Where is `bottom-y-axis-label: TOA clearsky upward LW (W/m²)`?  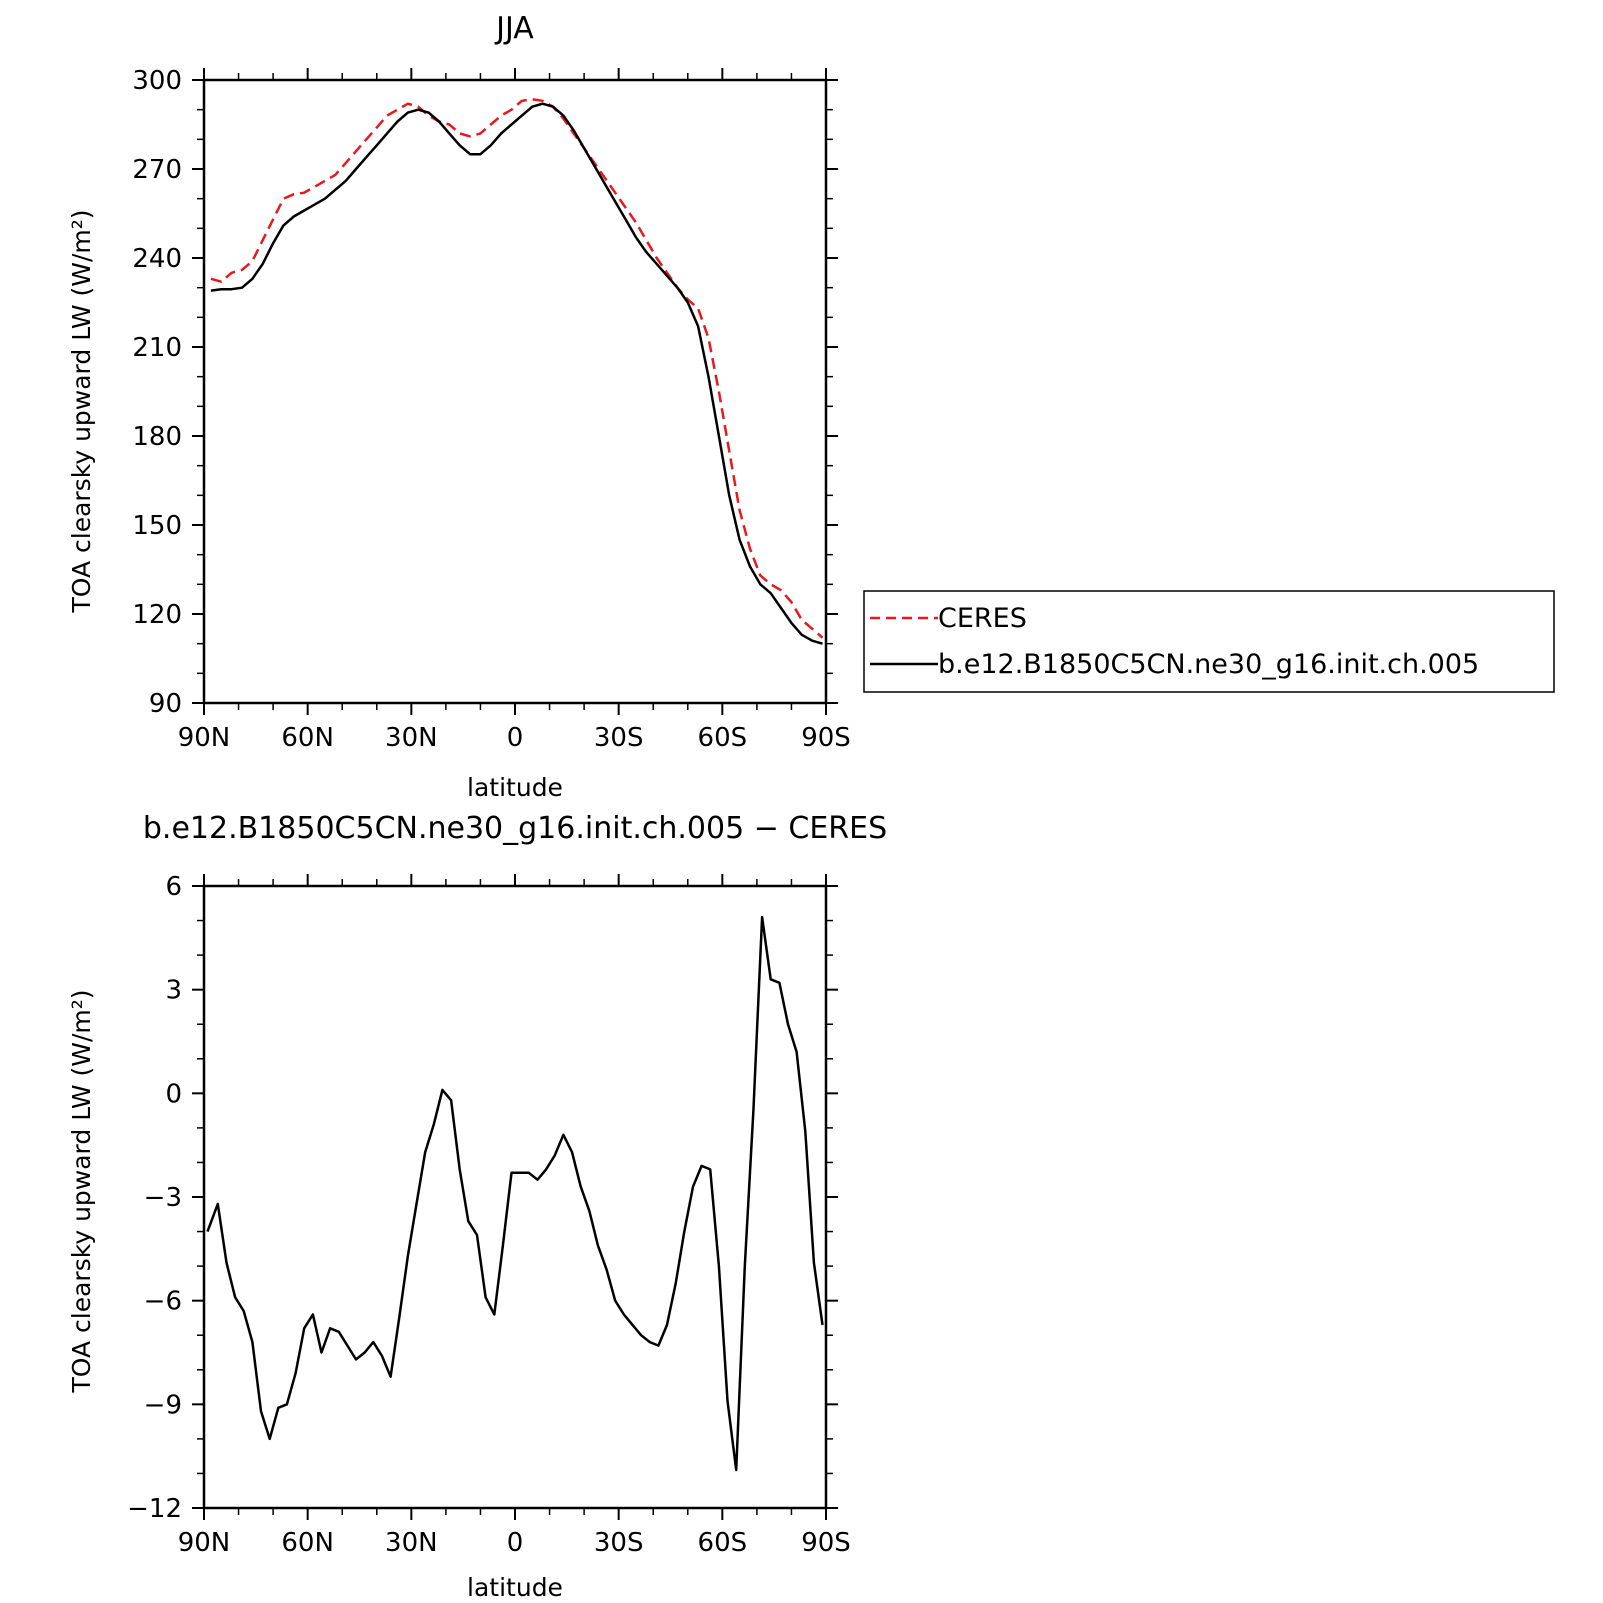 bottom-y-axis-label: TOA clearsky upward LW (W/m²) is located at coordinates (81, 1191).